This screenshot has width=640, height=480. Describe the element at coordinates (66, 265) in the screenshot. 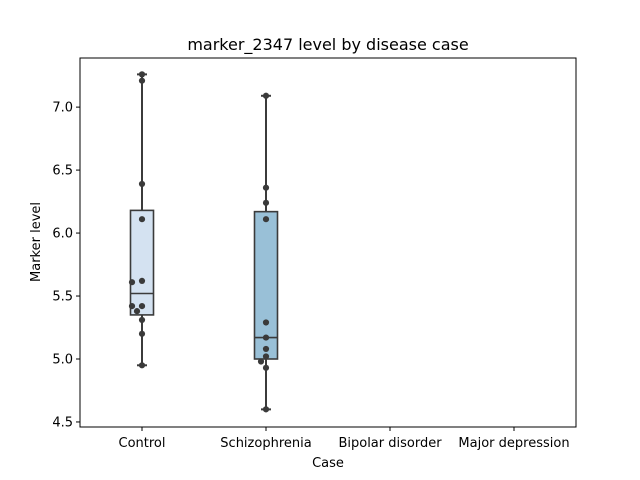

I see `y-axis: 4.5 5.0 5.5 6.0 6.5 7.0` at that location.